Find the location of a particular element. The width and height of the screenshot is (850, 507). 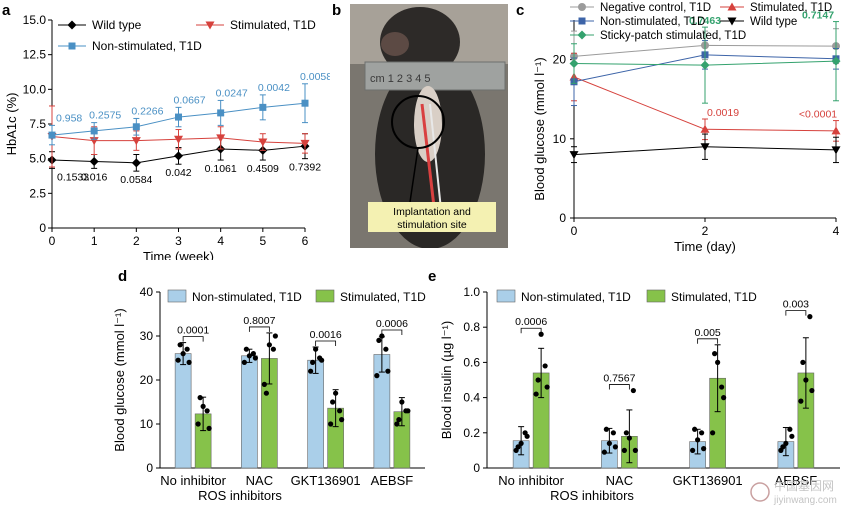

x-tick-label: 2 is located at coordinates (705, 231).